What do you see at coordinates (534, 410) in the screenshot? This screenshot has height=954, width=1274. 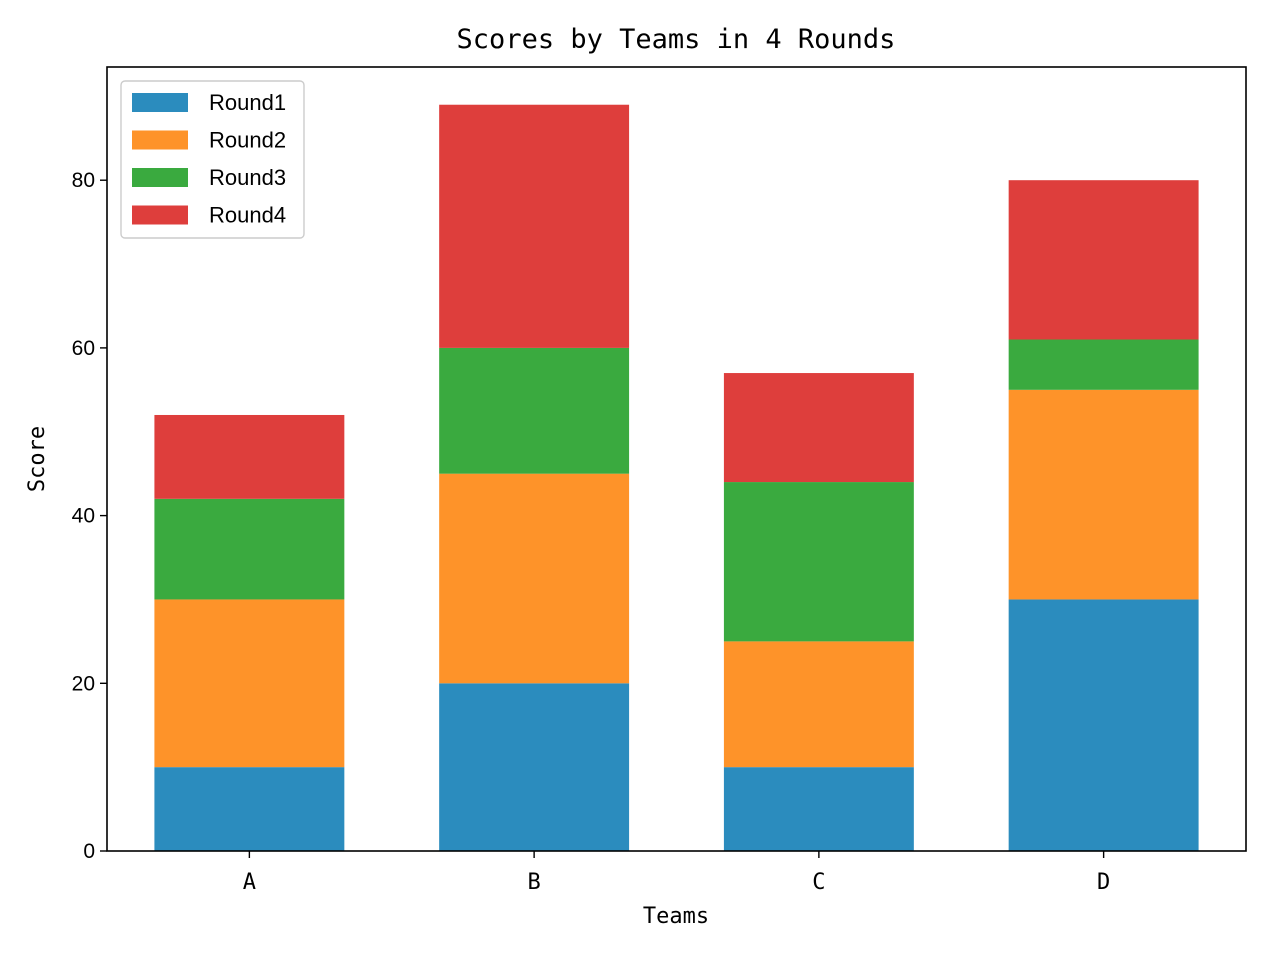 I see `bar-B-round3` at bounding box center [534, 410].